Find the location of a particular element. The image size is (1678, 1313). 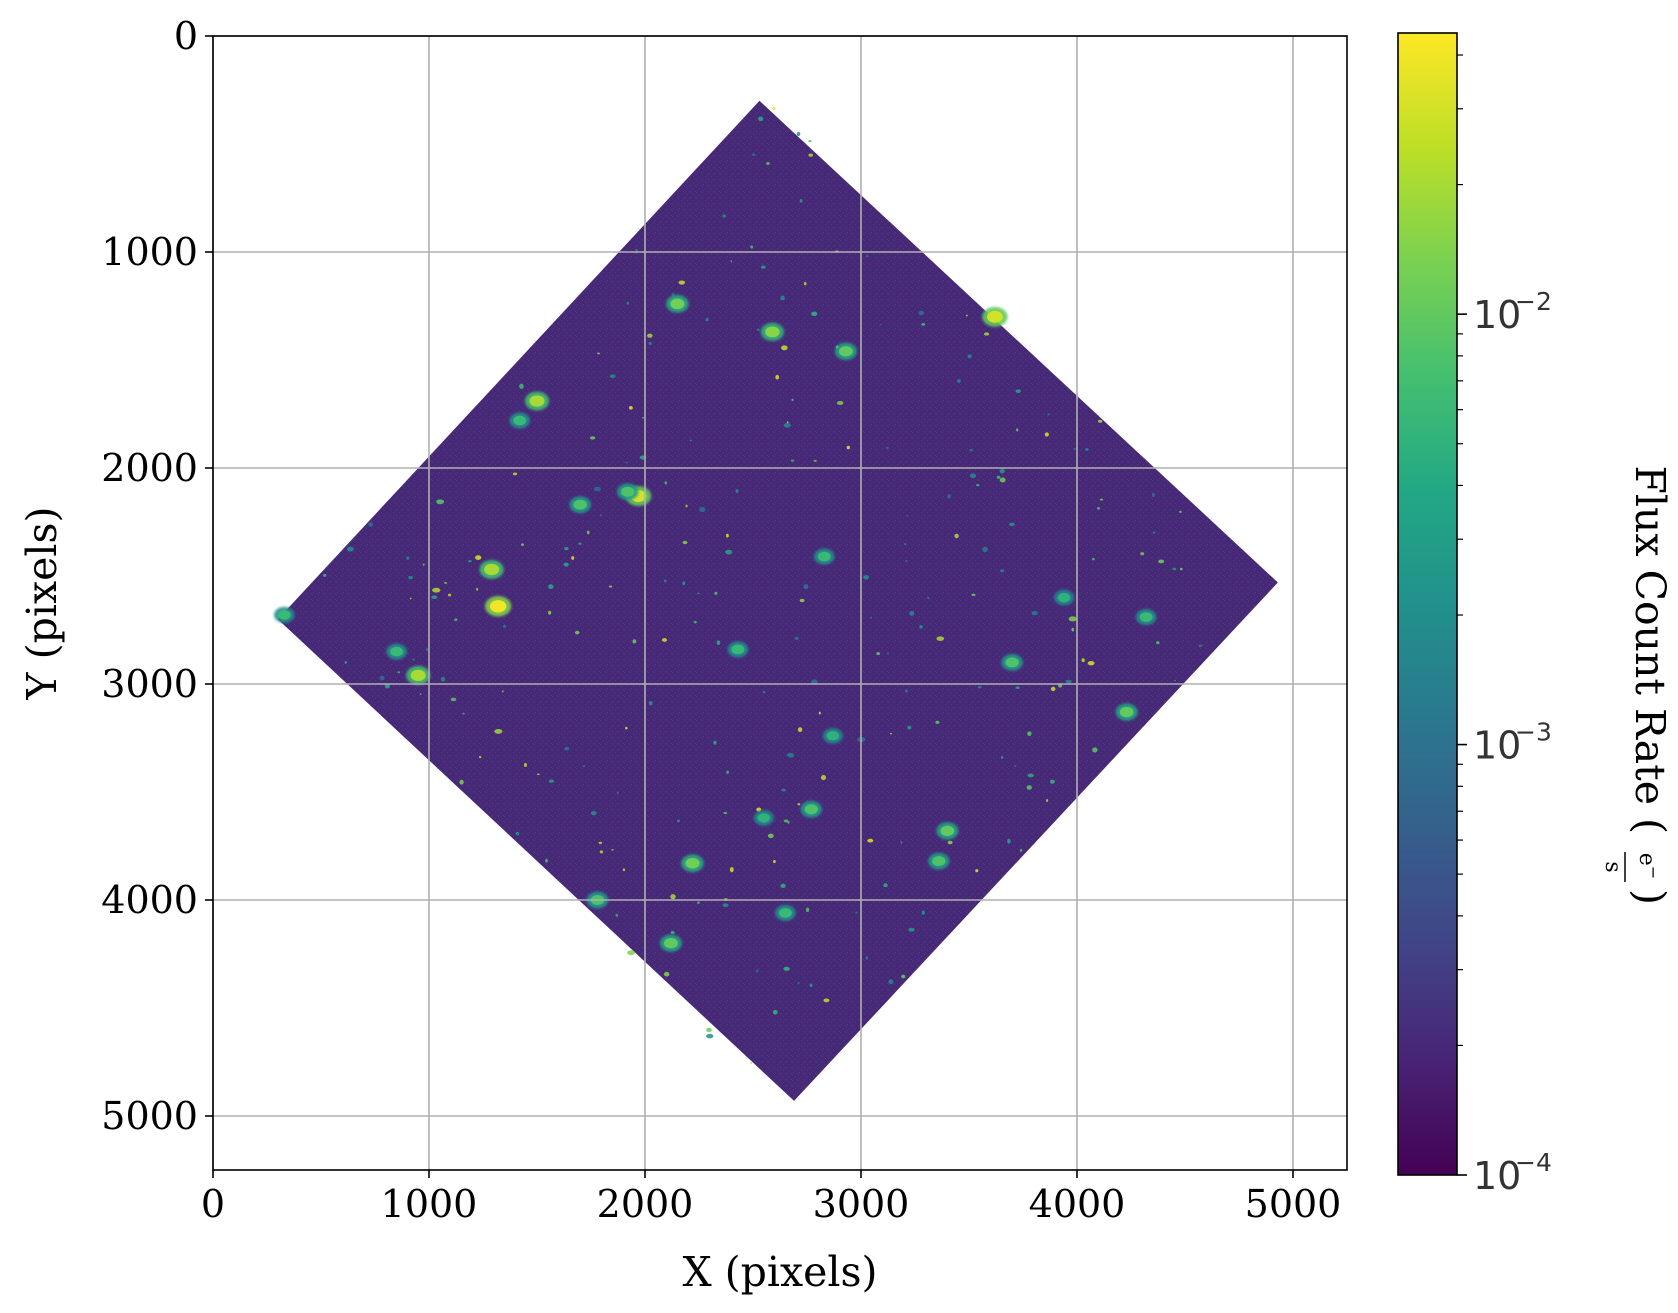

x-axis-ticks: 0 1000 2000 3000 4000 5000 is located at coordinates (771, 1198).